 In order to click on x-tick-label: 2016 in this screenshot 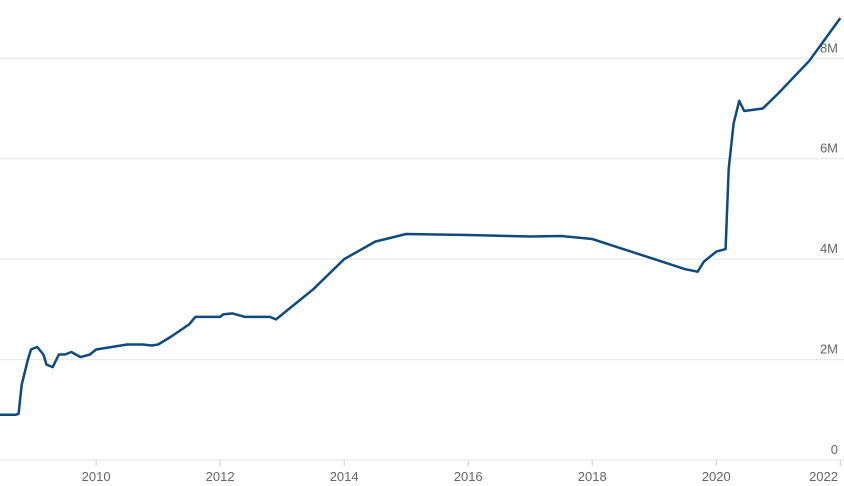, I will do `click(468, 476)`.